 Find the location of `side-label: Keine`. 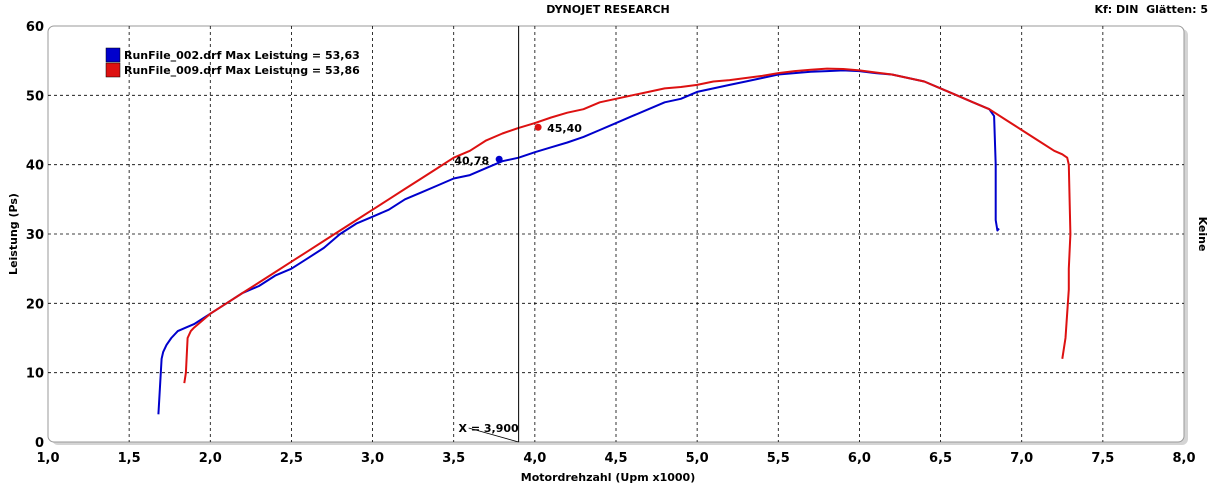

side-label: Keine is located at coordinates (1202, 234).